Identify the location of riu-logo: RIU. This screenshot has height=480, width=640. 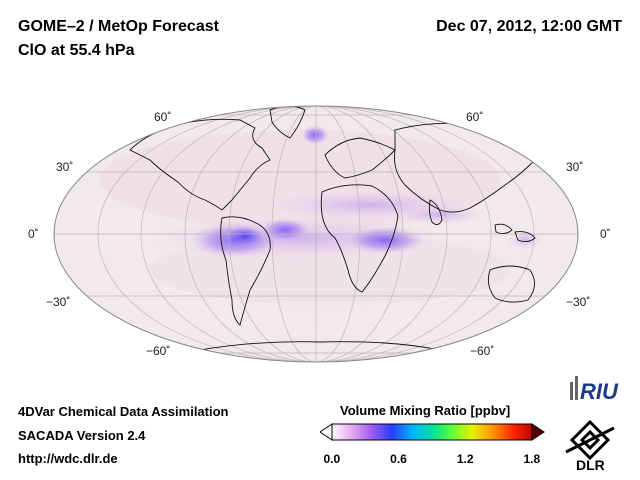
(594, 390).